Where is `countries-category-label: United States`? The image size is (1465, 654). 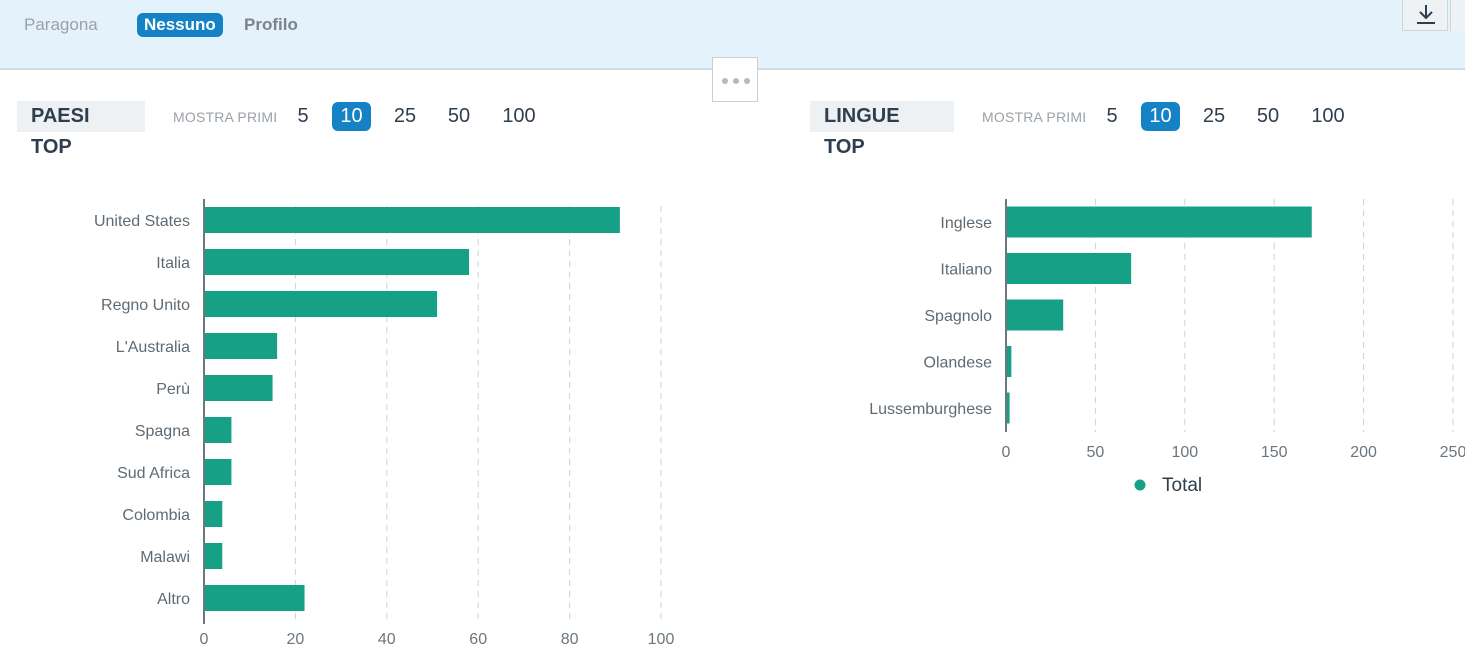
countries-category-label: United States is located at coordinates (142, 221).